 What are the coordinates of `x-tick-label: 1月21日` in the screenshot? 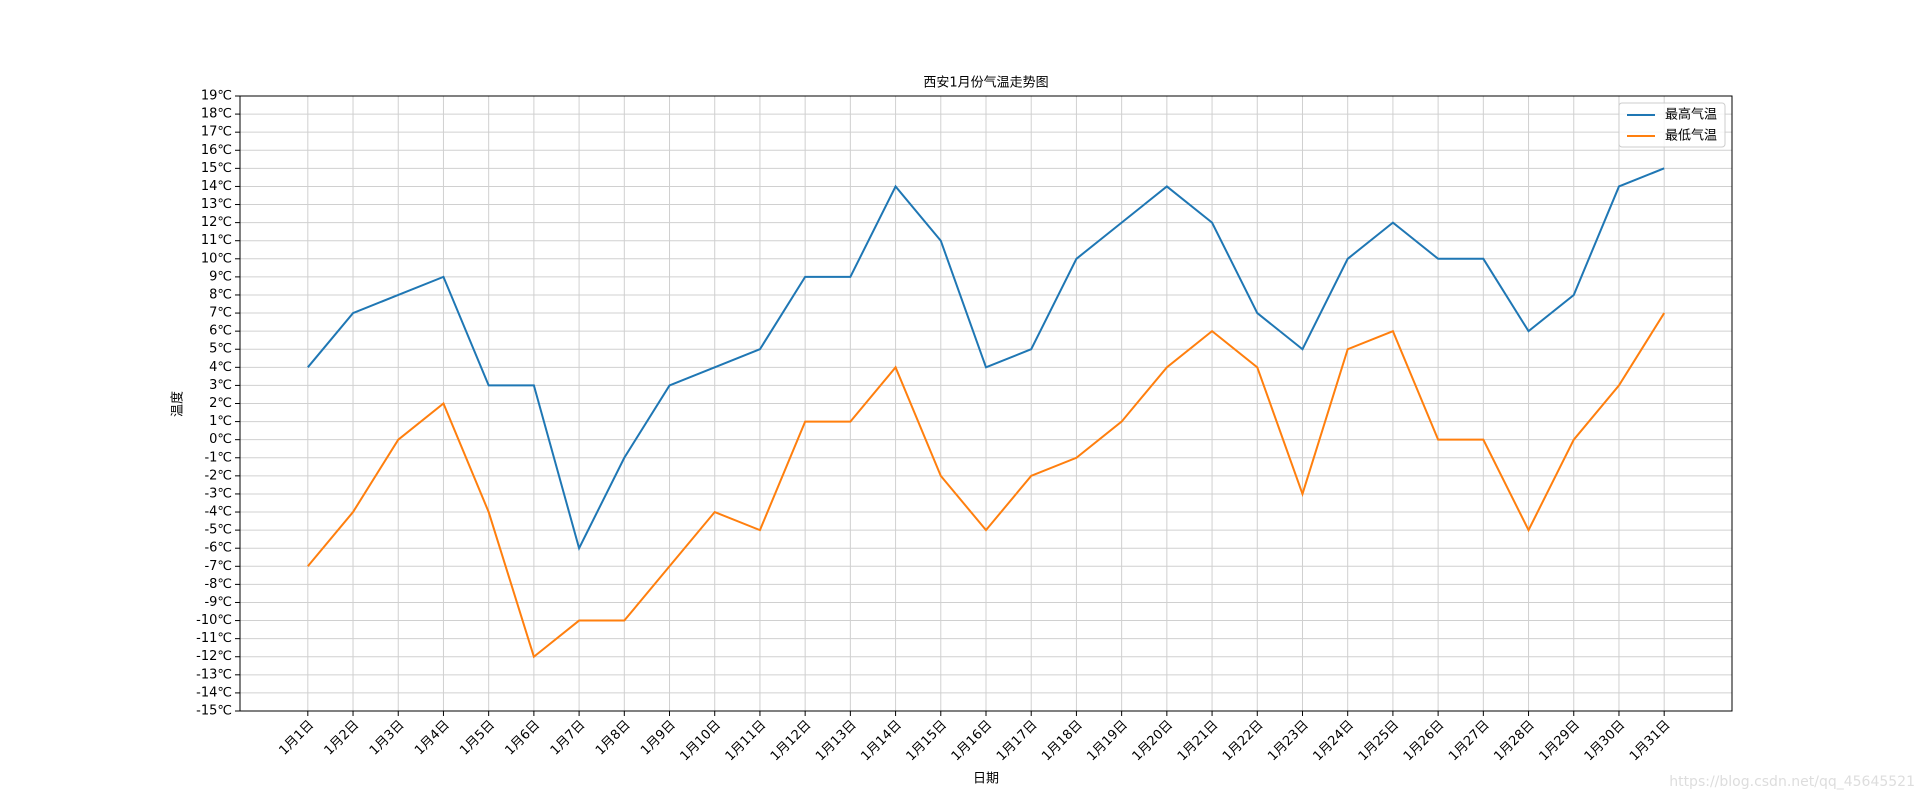 It's located at (1198, 741).